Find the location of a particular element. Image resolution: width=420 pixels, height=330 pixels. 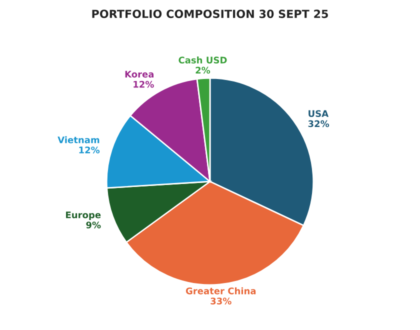

slice-label: Greater China is located at coordinates (221, 290).